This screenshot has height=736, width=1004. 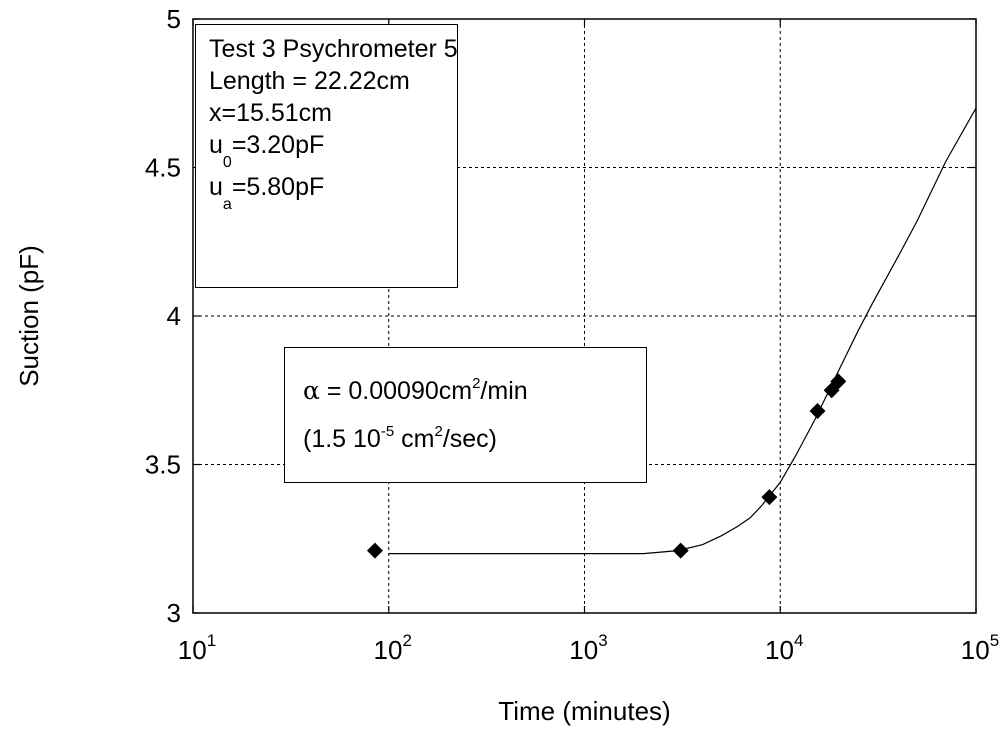 What do you see at coordinates (333, 150) in the screenshot?
I see `info-line-u0: u0=3.20pF` at bounding box center [333, 150].